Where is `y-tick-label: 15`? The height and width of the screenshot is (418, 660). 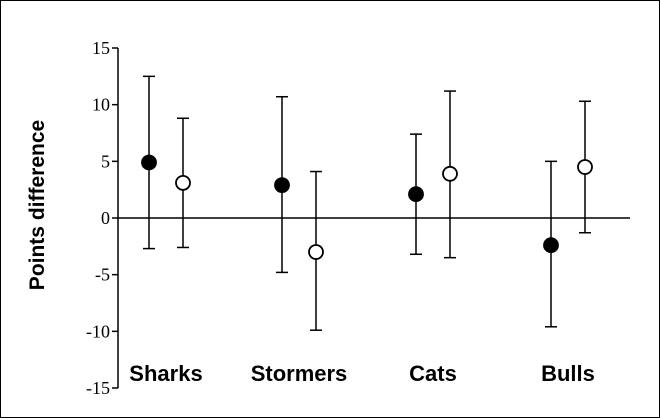
y-tick-label: 15 is located at coordinates (101, 48).